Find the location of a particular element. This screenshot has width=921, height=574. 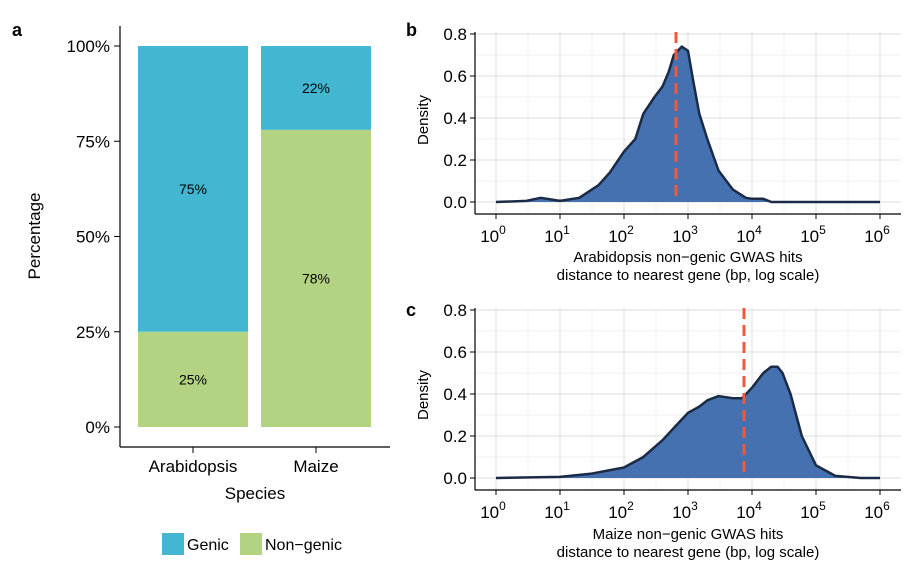

y-tick-label-a: 25% is located at coordinates (93, 332).